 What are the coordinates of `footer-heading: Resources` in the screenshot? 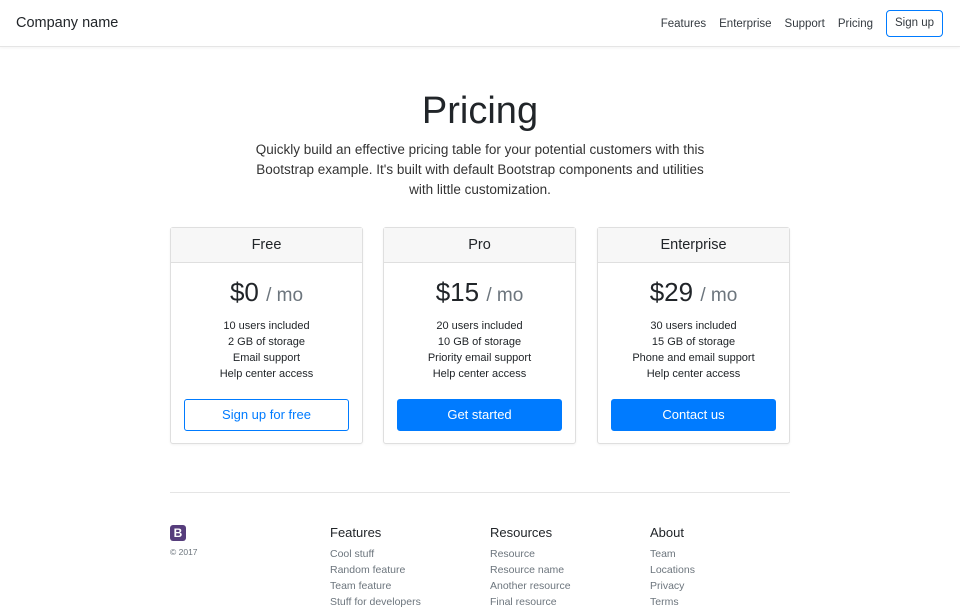 It's located at (521, 532).